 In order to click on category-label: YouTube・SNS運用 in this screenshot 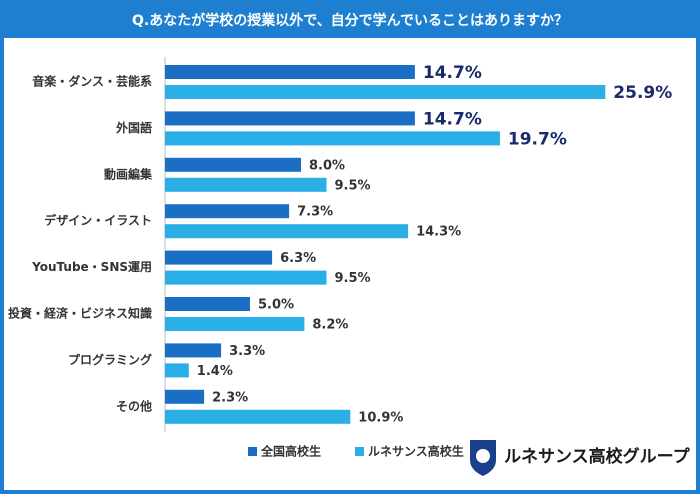, I will do `click(91, 267)`.